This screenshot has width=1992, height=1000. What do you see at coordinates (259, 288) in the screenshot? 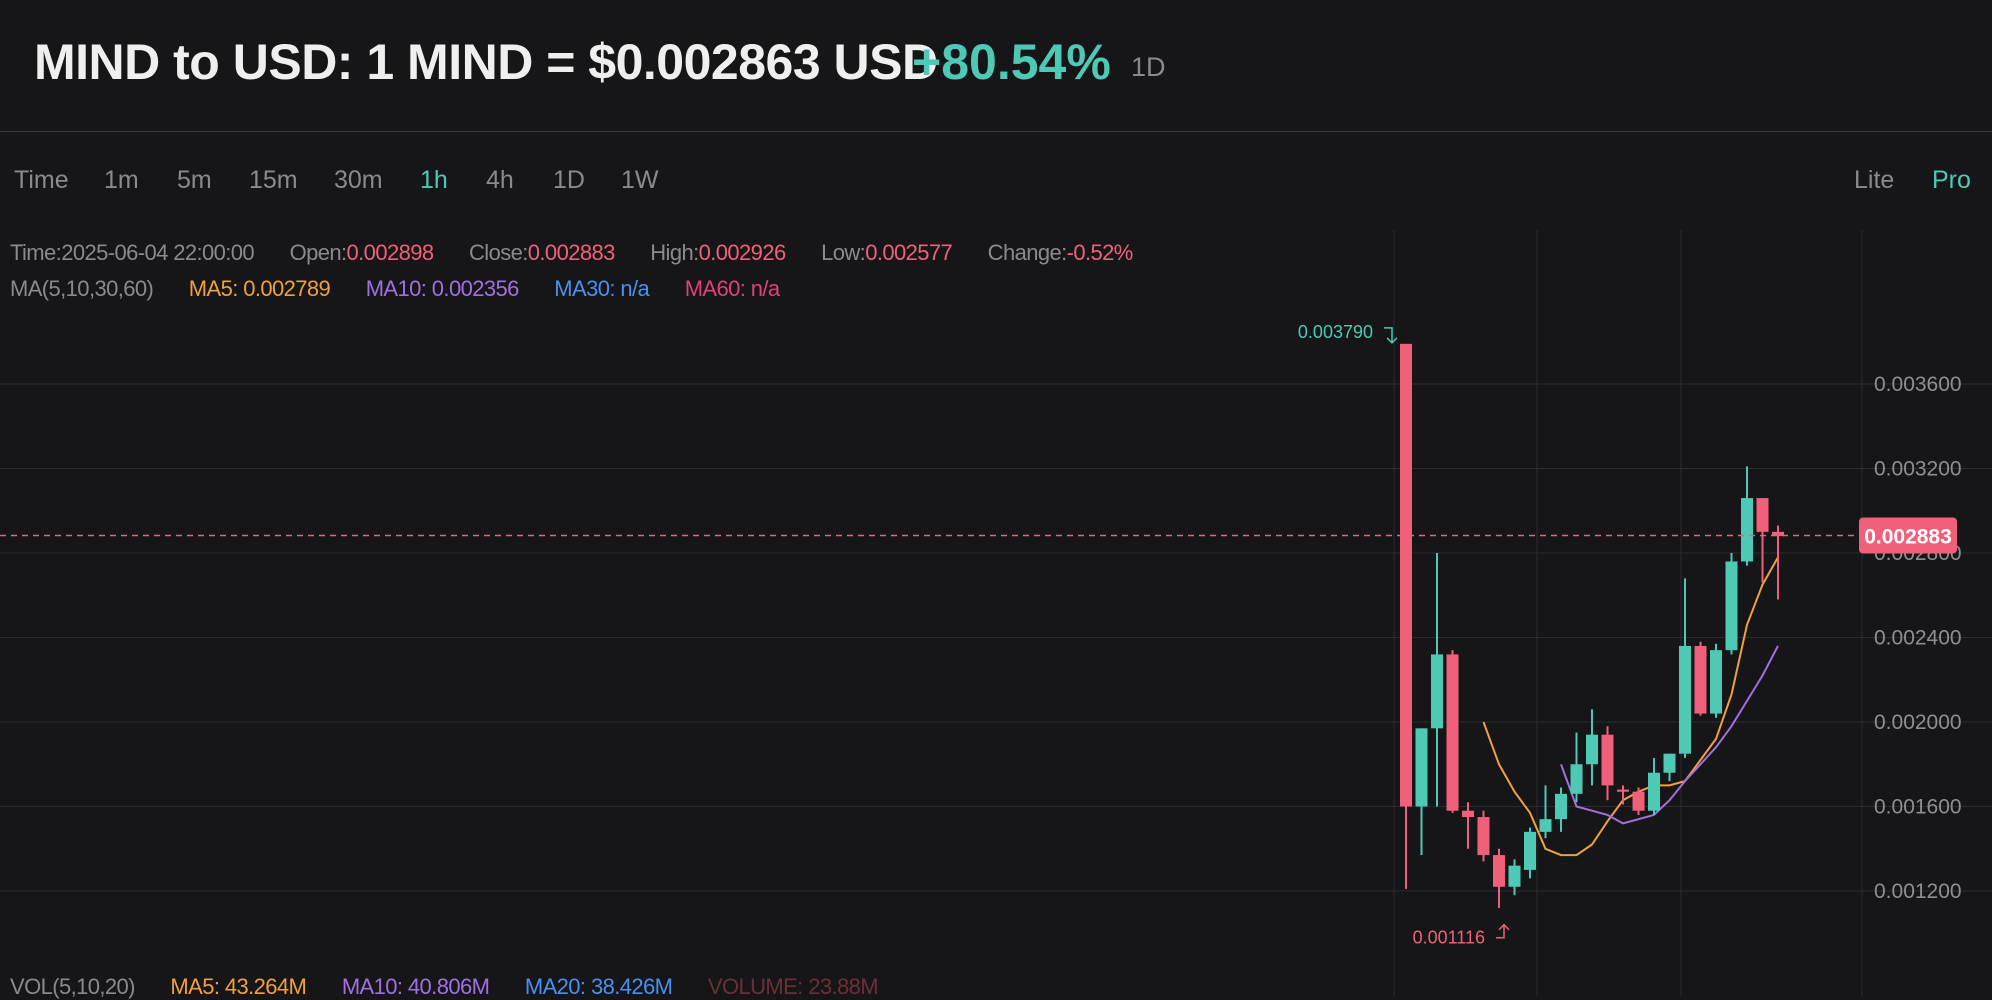
I see `ma5-value: MA5: 0.002789` at bounding box center [259, 288].